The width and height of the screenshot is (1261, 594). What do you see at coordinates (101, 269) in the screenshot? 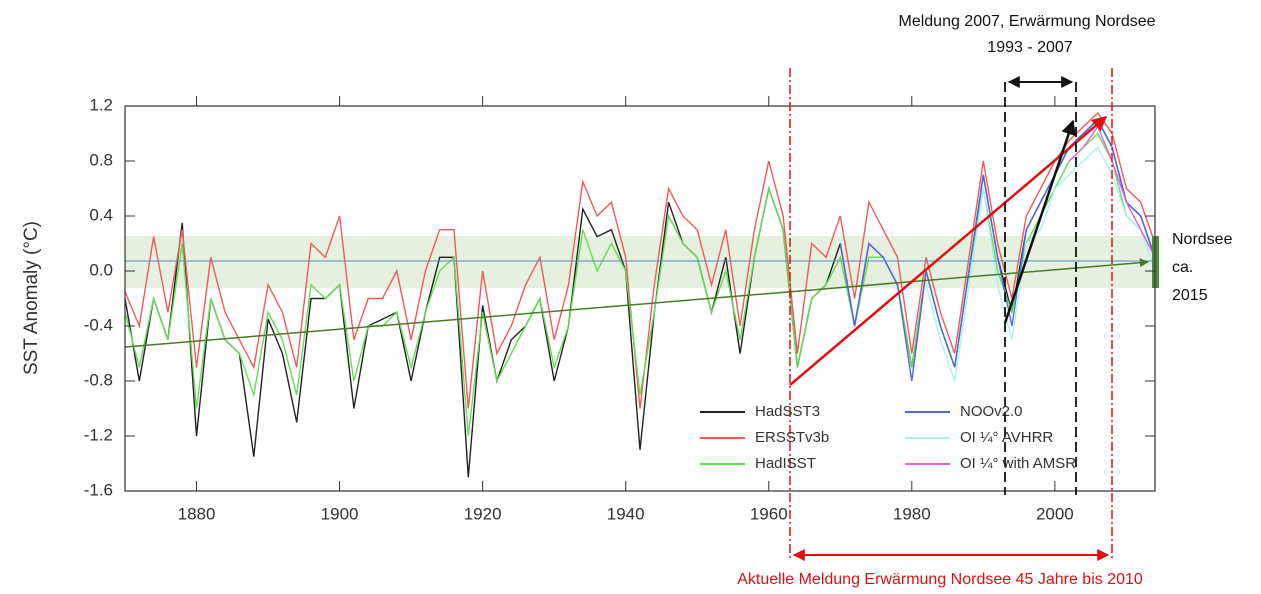
I see `y-tick-label: 0.0` at bounding box center [101, 269].